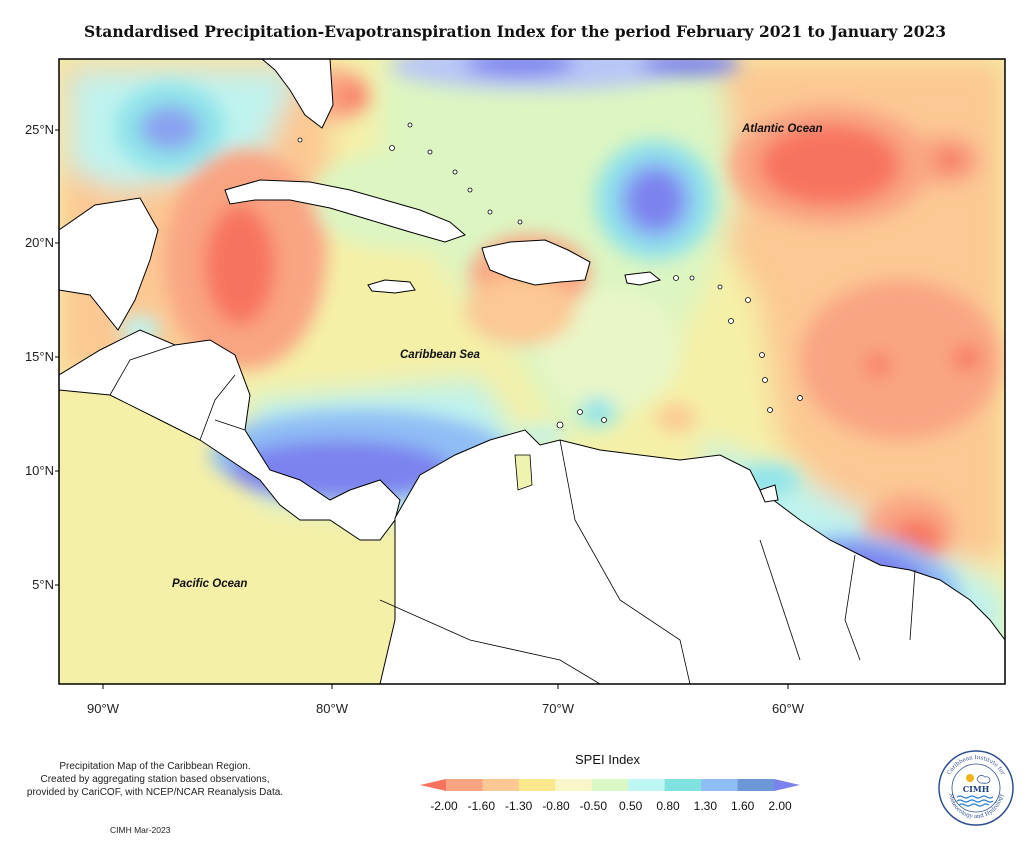 The height and width of the screenshot is (843, 1030). Describe the element at coordinates (782, 129) in the screenshot. I see `atlantic-ocean-label: Atlantic Ocean` at that location.